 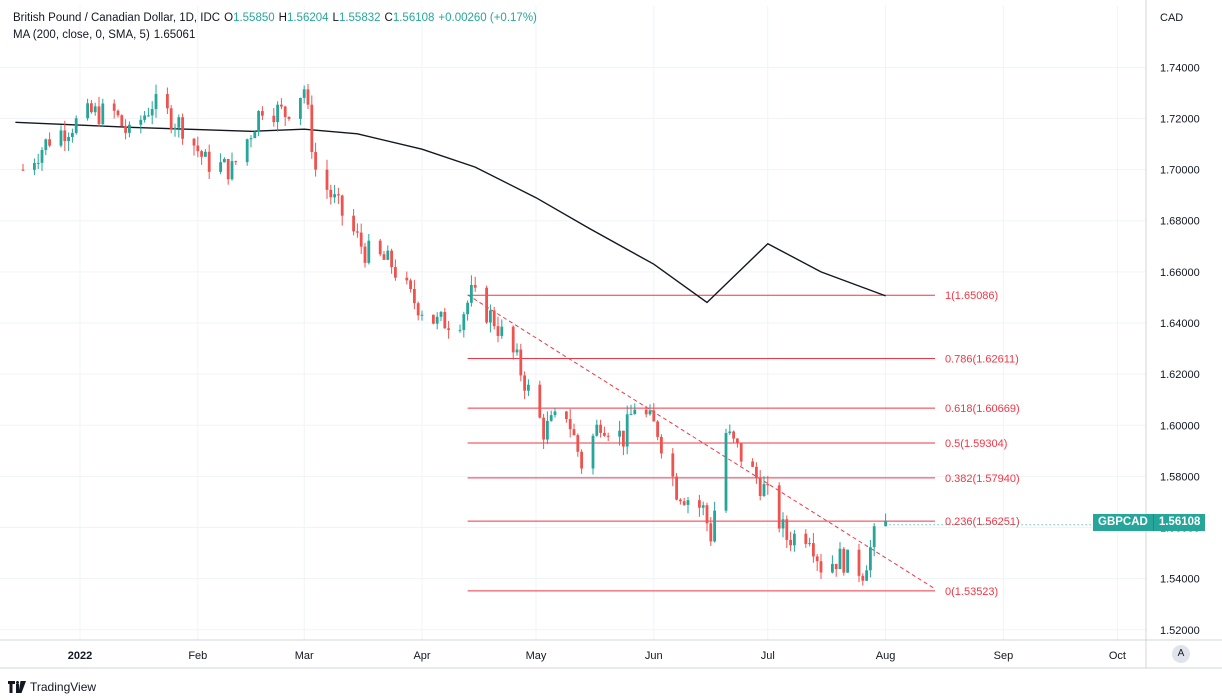 I want to click on ma-value: 1.65061, so click(x=174, y=35).